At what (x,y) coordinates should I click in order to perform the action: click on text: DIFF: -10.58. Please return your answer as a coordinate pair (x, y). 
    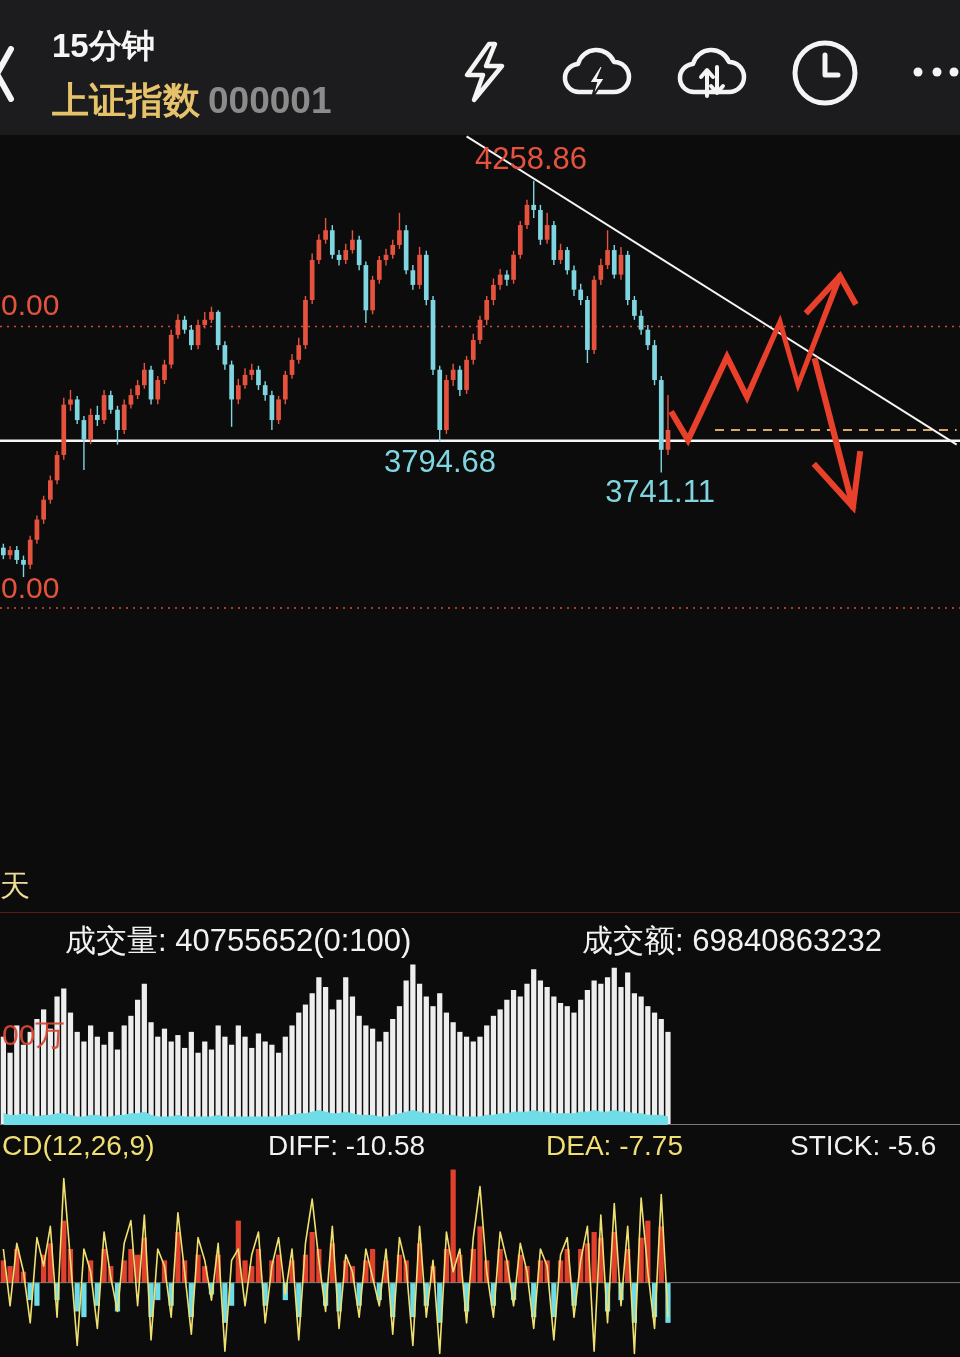
    Looking at the image, I should click on (347, 1146).